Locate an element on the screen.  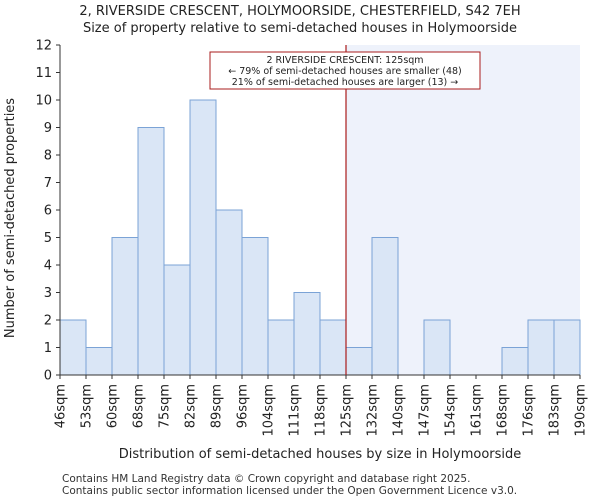
bar-176sqm is located at coordinates (541, 347).